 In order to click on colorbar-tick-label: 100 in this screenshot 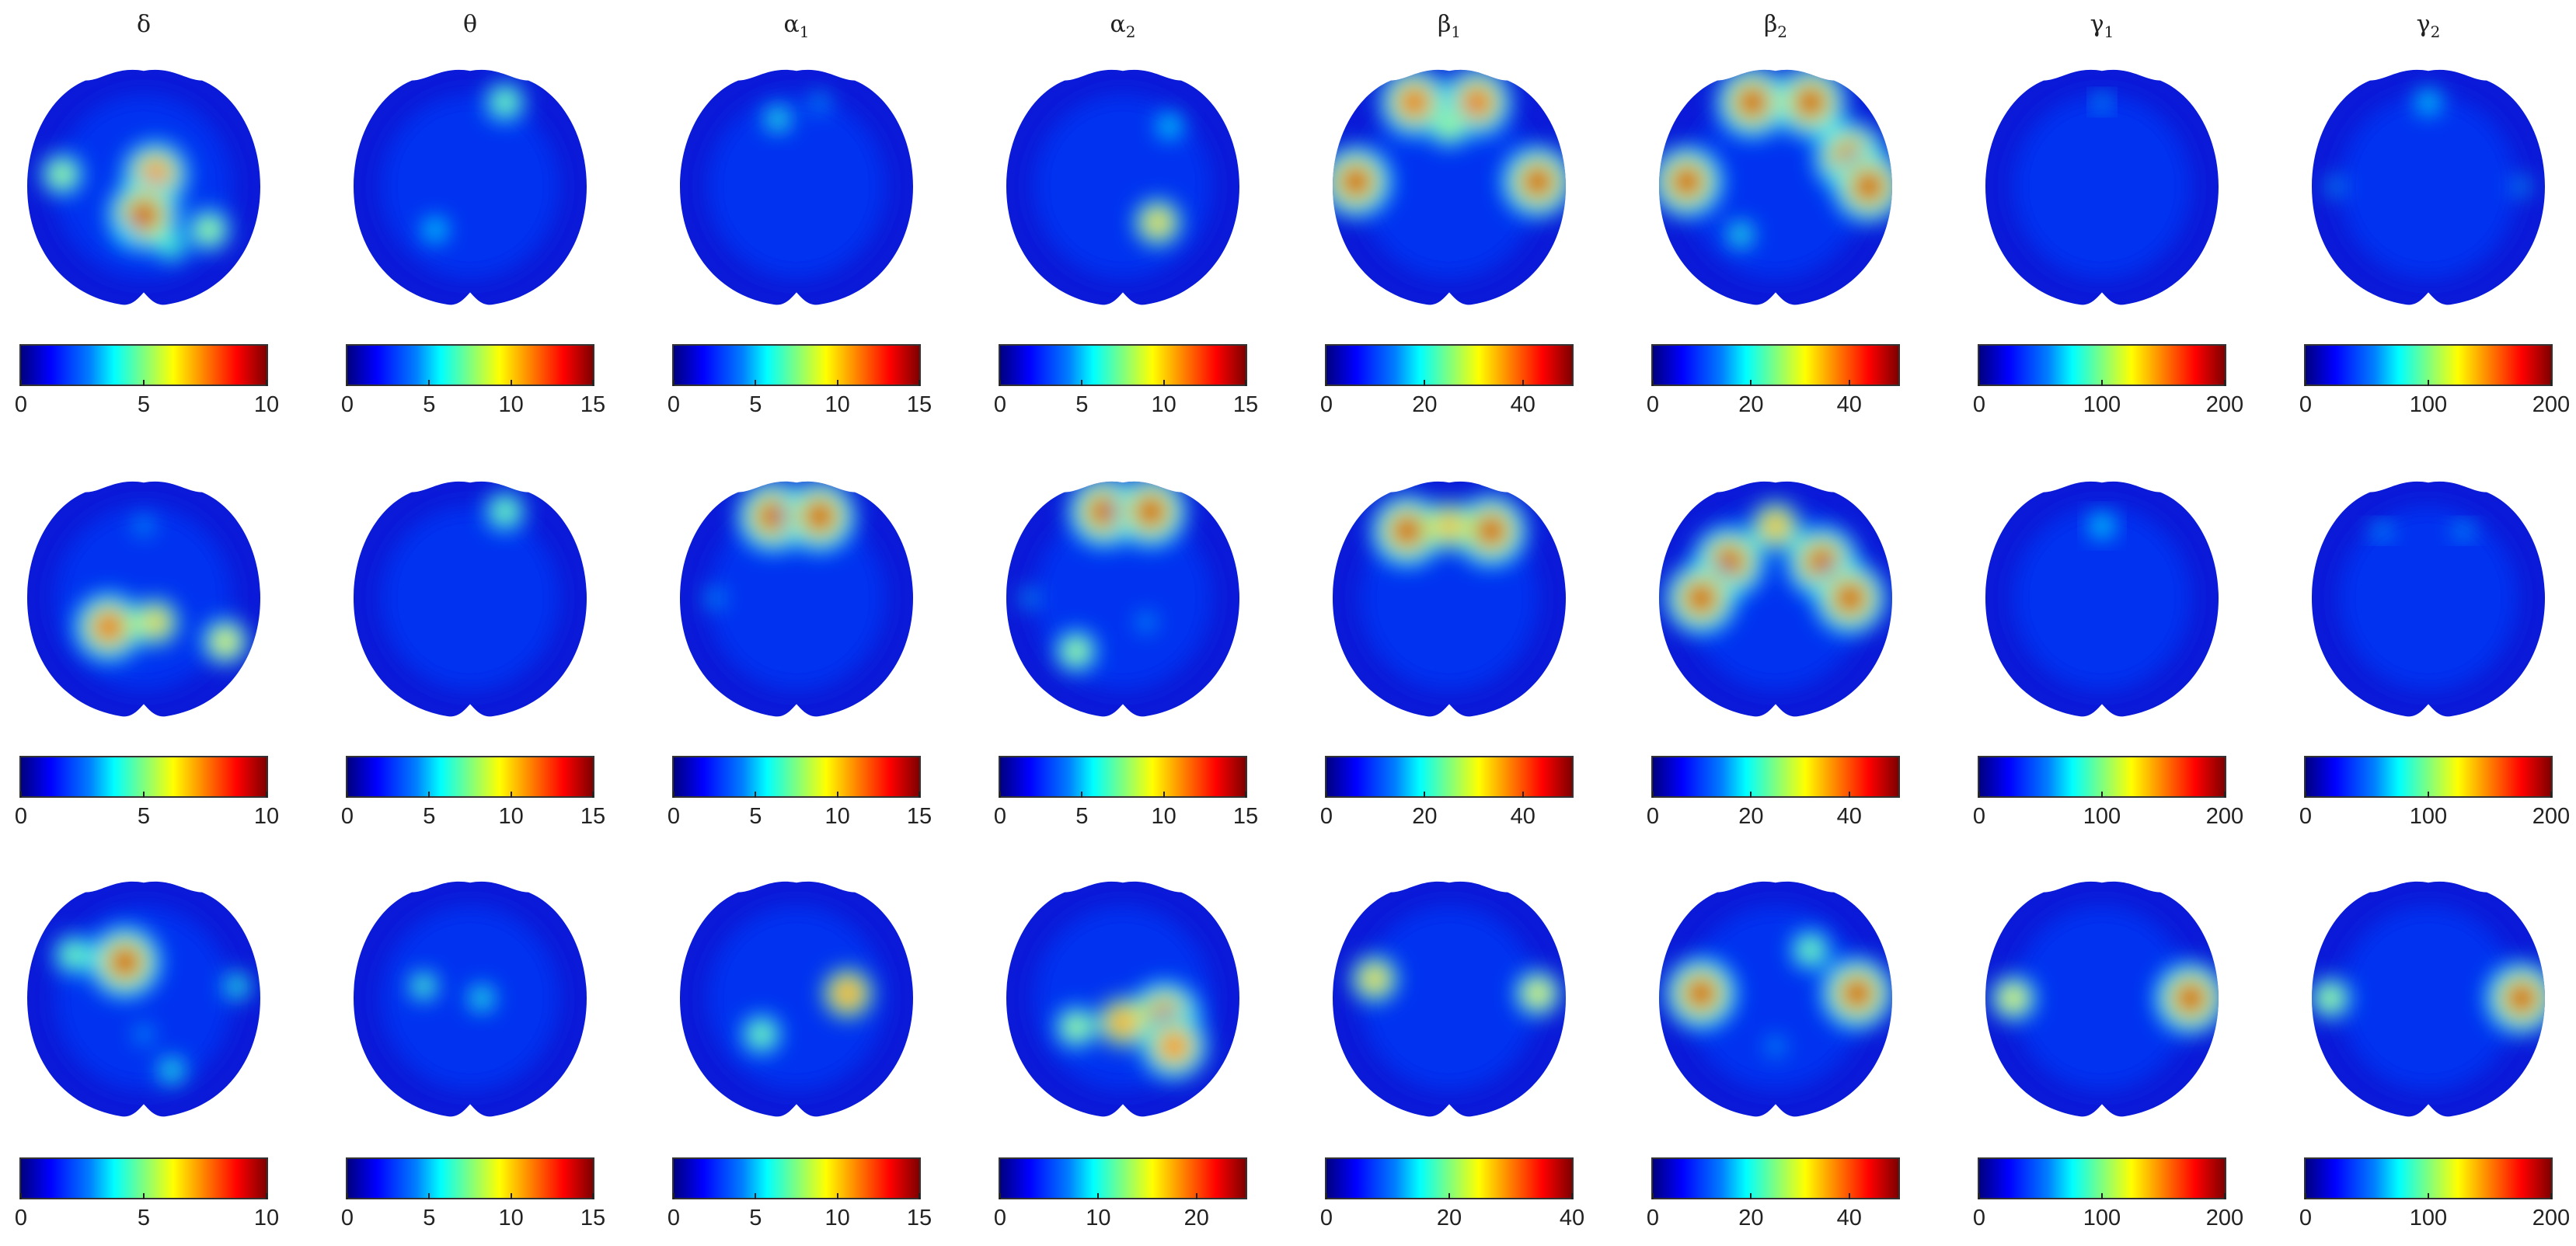, I will do `click(2428, 1218)`.